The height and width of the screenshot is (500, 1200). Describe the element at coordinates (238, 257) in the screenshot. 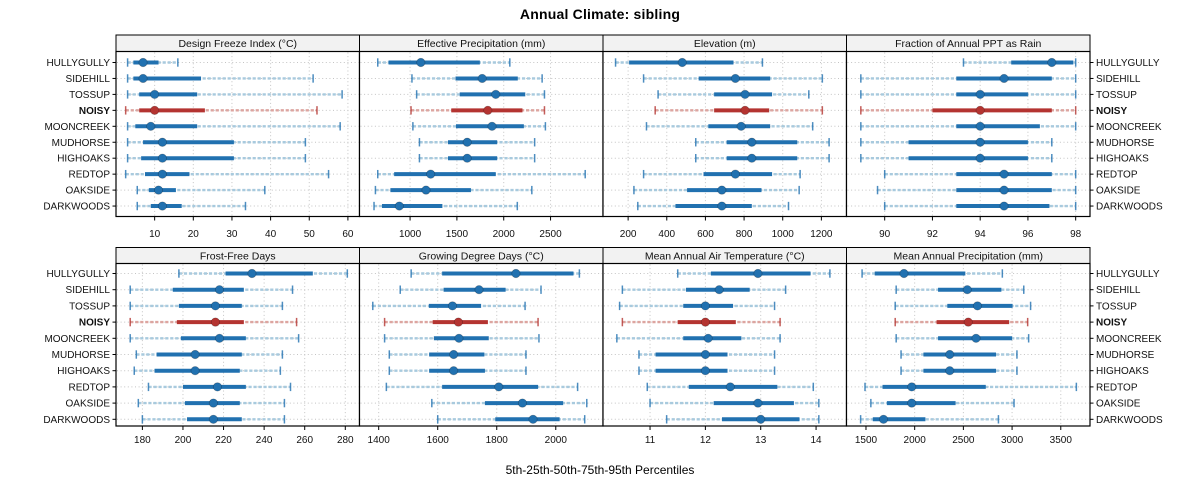

I see `panel-title: Frost-Free Days` at that location.